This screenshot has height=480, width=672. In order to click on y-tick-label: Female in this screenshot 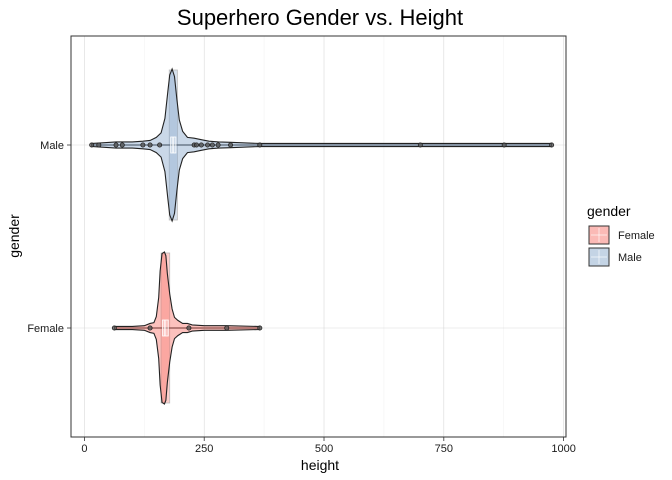, I will do `click(45, 329)`.